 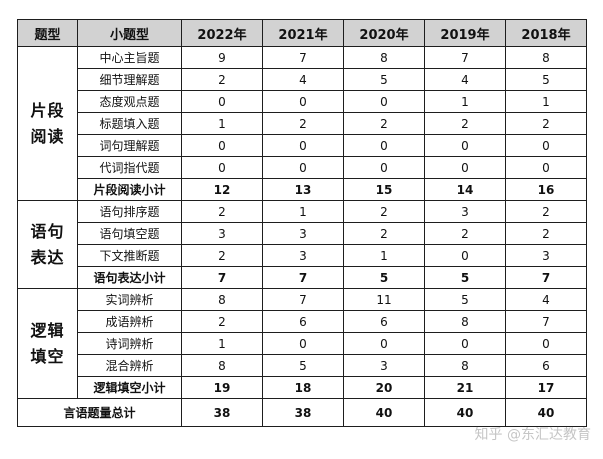 What do you see at coordinates (546, 33) in the screenshot?
I see `header-cell: 2018年` at bounding box center [546, 33].